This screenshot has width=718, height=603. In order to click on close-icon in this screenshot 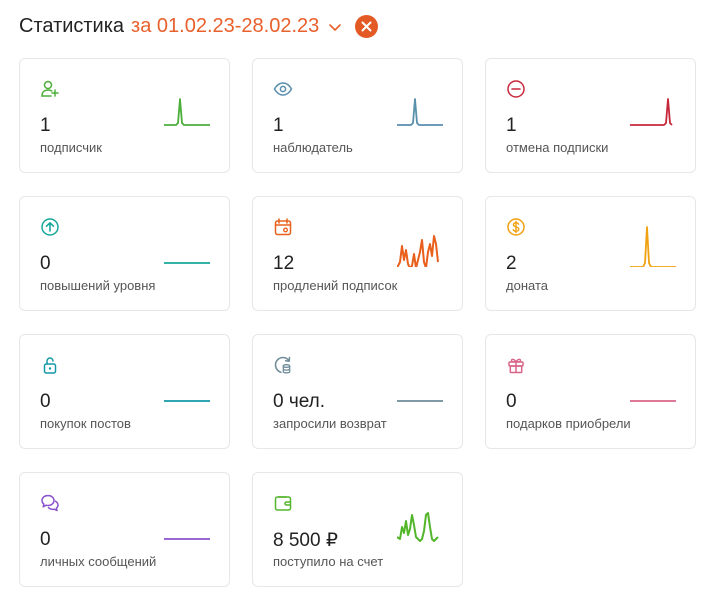, I will do `click(366, 26)`.